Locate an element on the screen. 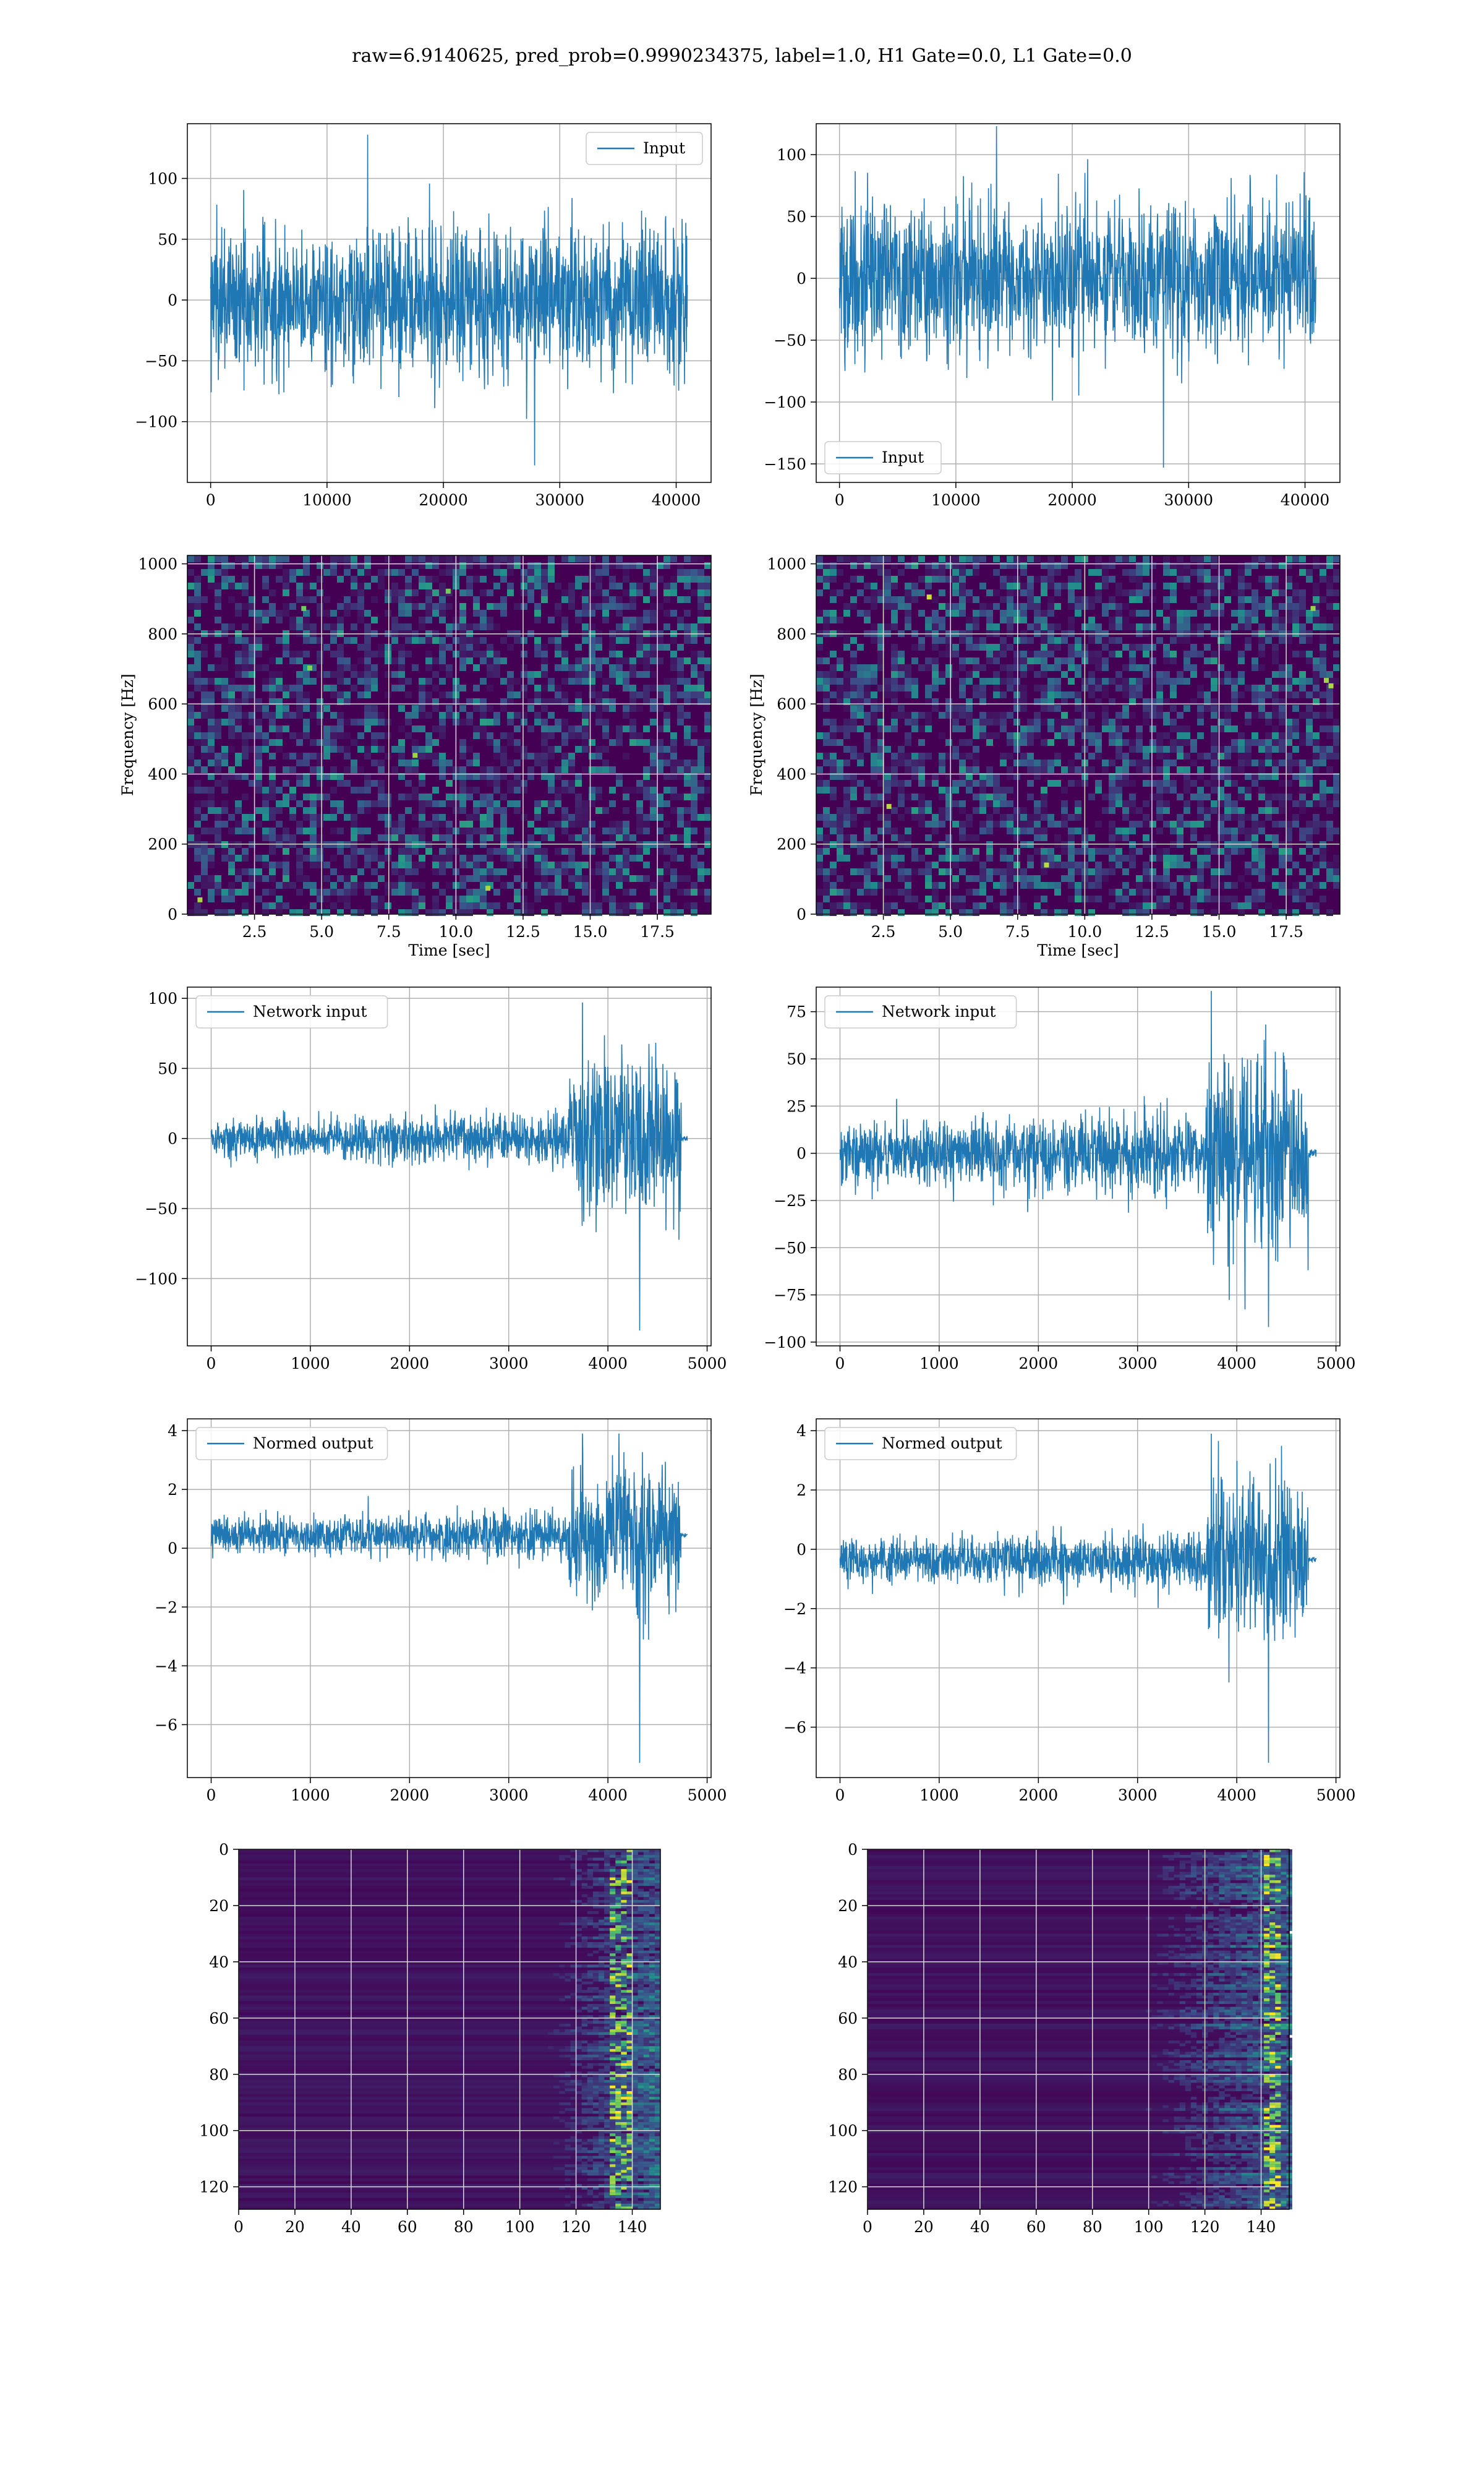  x-tick-label: 2000 is located at coordinates (1039, 1795).